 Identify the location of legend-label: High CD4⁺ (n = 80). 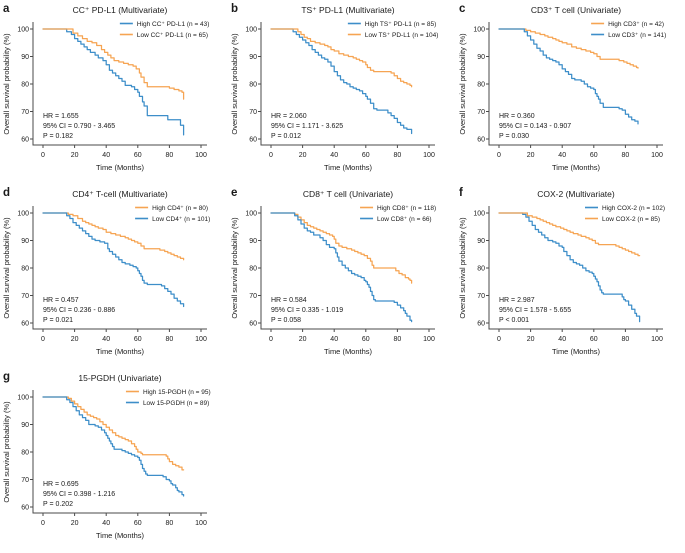
(180, 208).